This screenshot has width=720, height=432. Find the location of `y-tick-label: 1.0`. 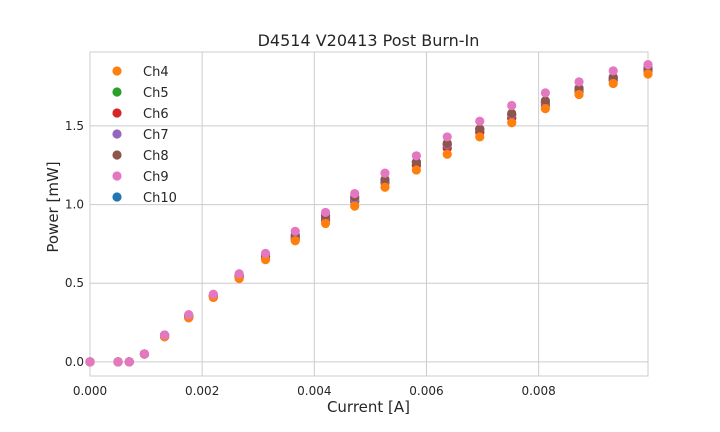

y-tick-label: 1.0 is located at coordinates (74, 205).